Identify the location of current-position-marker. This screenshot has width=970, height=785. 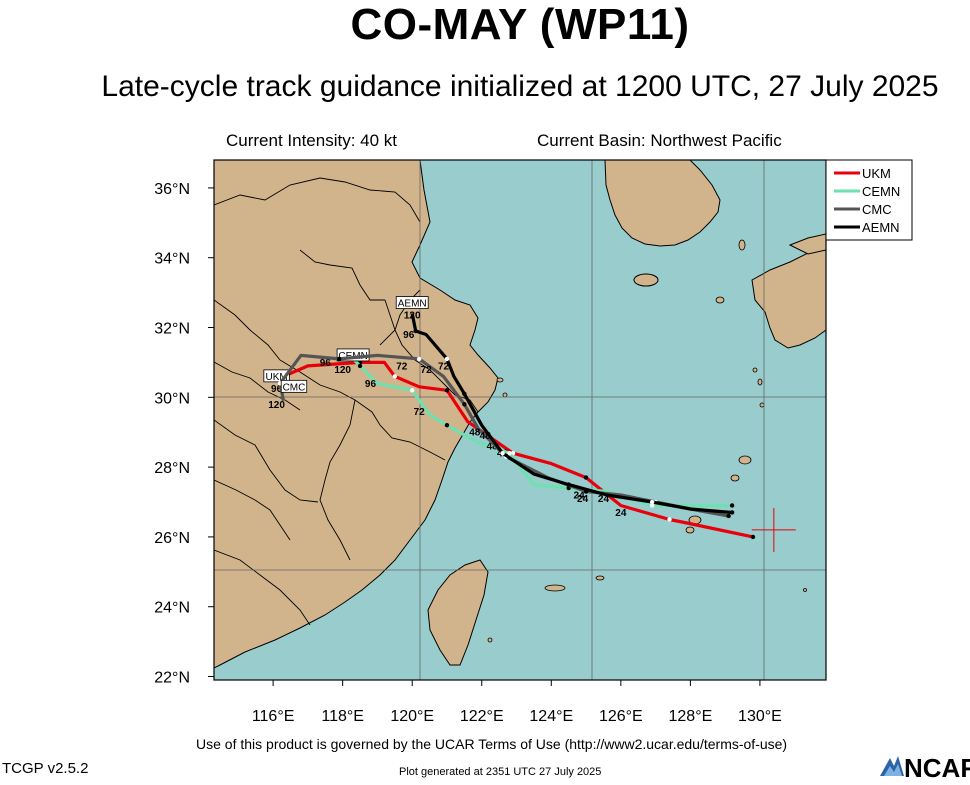
(773, 529).